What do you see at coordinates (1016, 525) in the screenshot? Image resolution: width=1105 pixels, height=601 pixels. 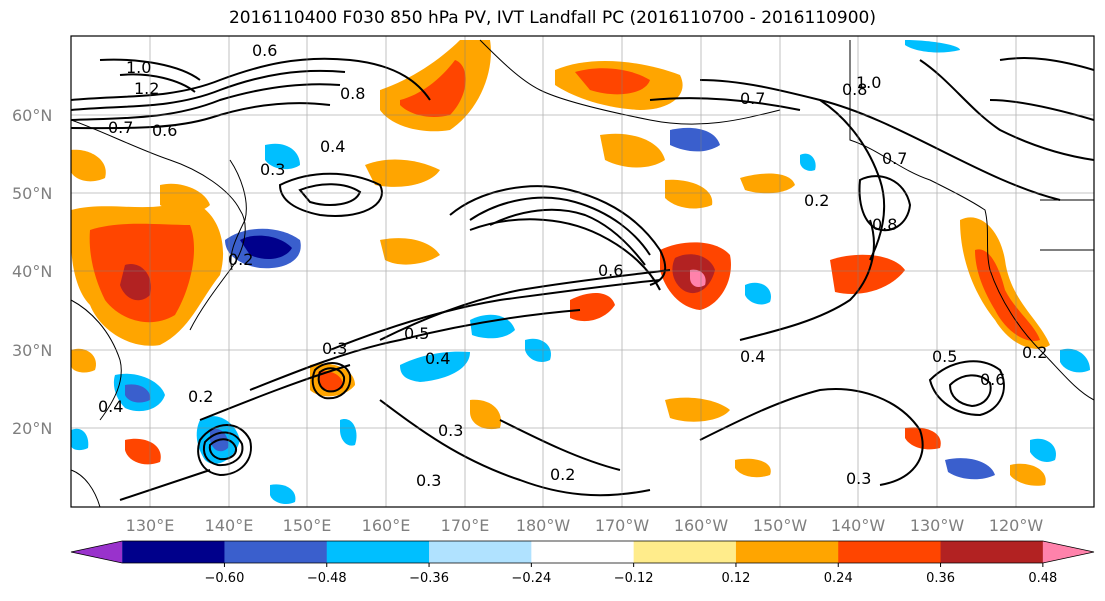 I see `lon-label: 120°W` at bounding box center [1016, 525].